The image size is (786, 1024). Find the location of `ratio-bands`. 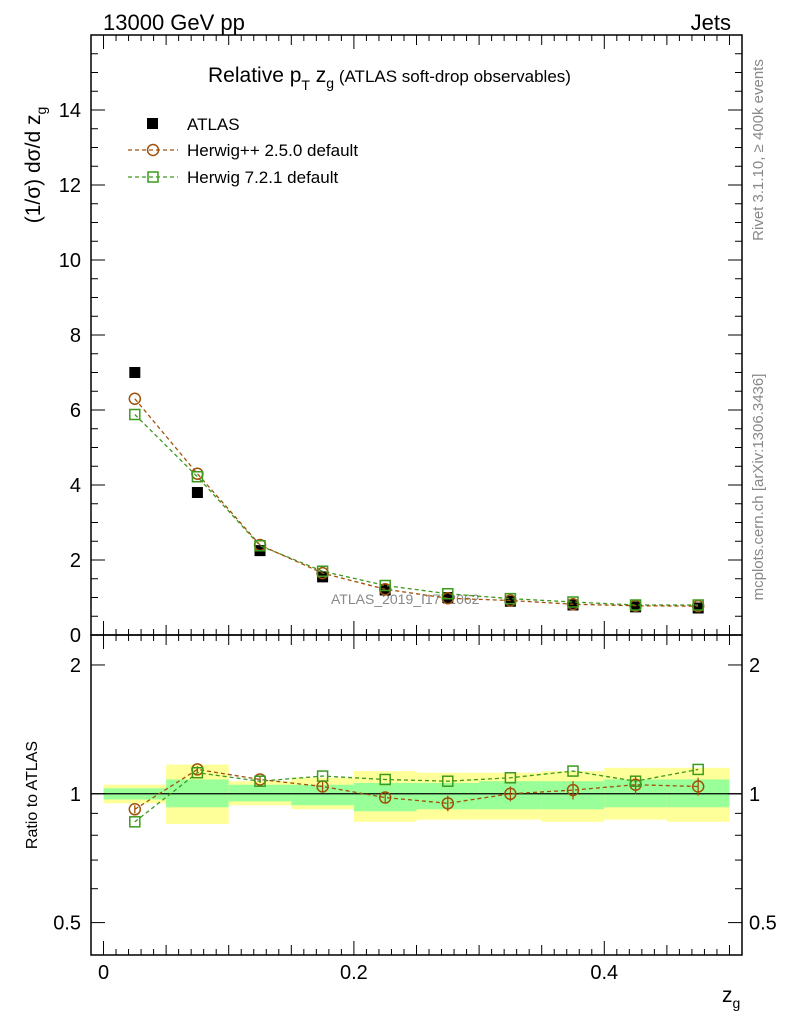

ratio-bands is located at coordinates (416, 794).